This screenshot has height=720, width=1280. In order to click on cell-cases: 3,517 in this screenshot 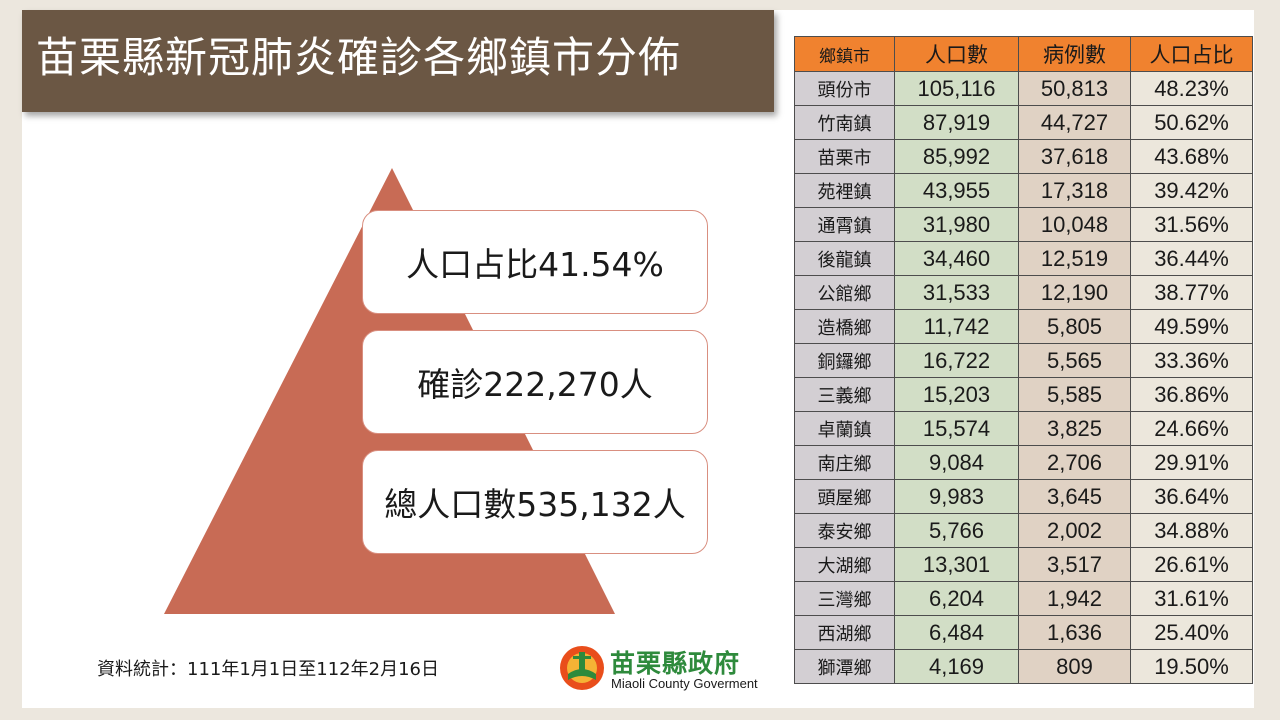, I will do `click(1074, 564)`.